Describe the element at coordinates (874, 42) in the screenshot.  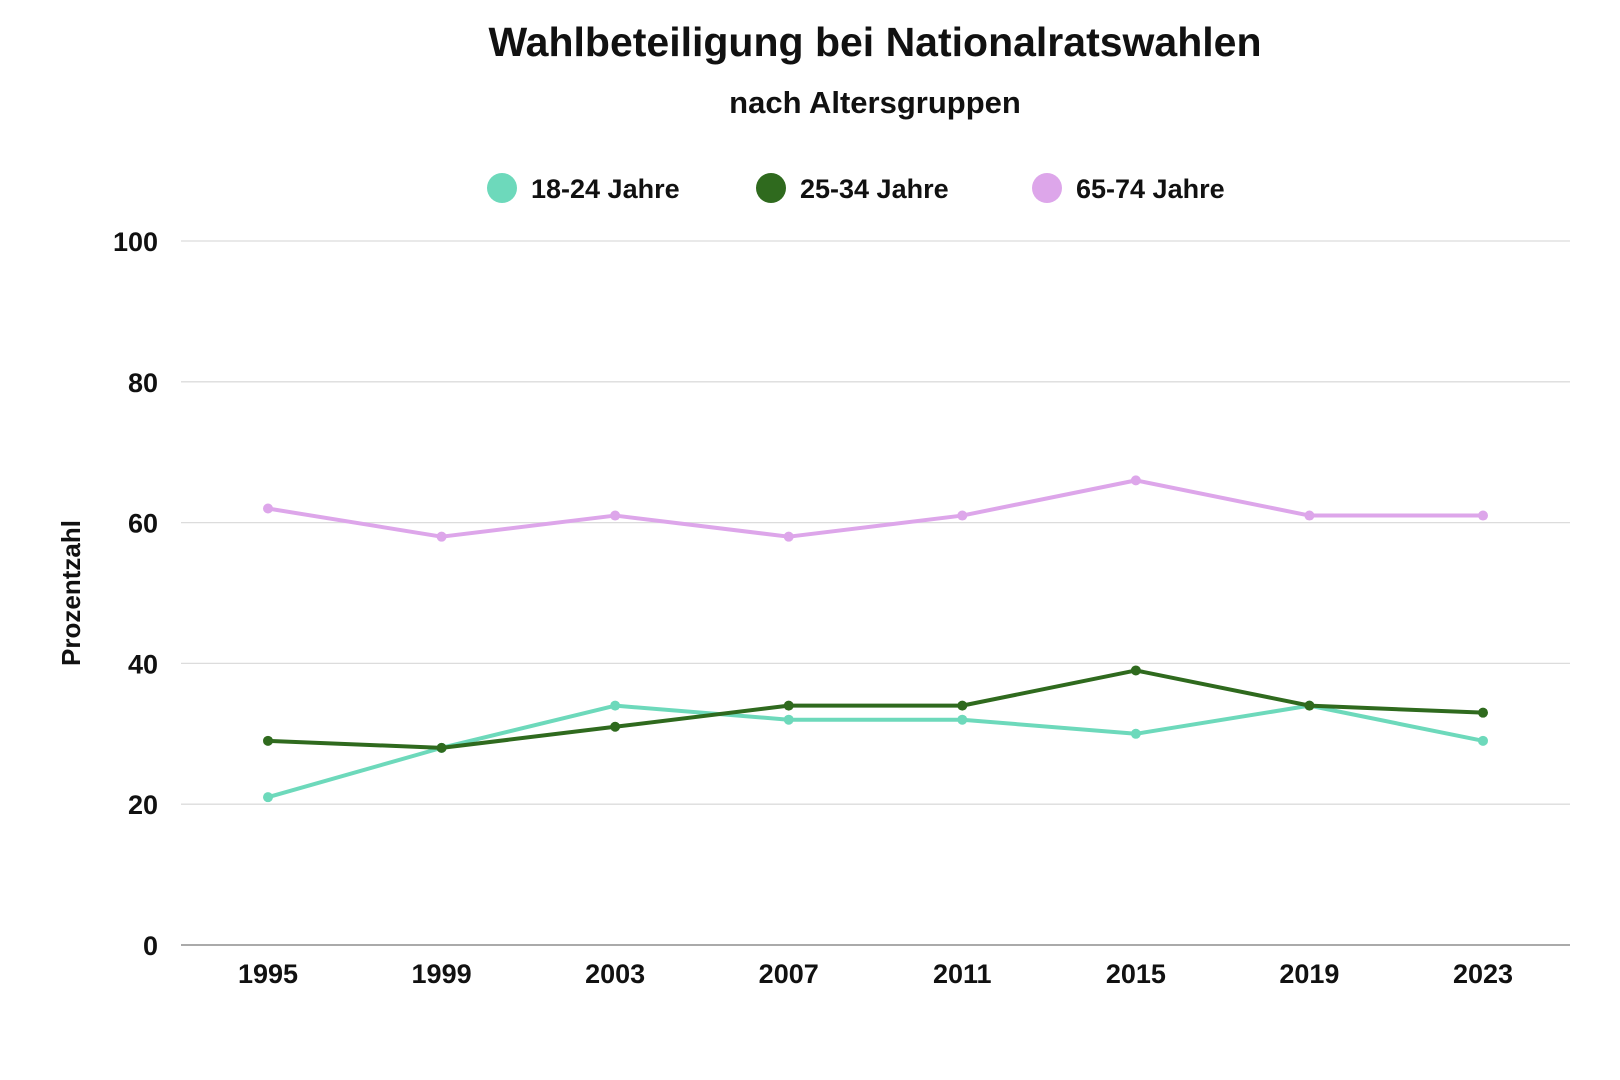
I see `chart-title: Wahlbeteiligung bei Nationalratswahlen` at that location.